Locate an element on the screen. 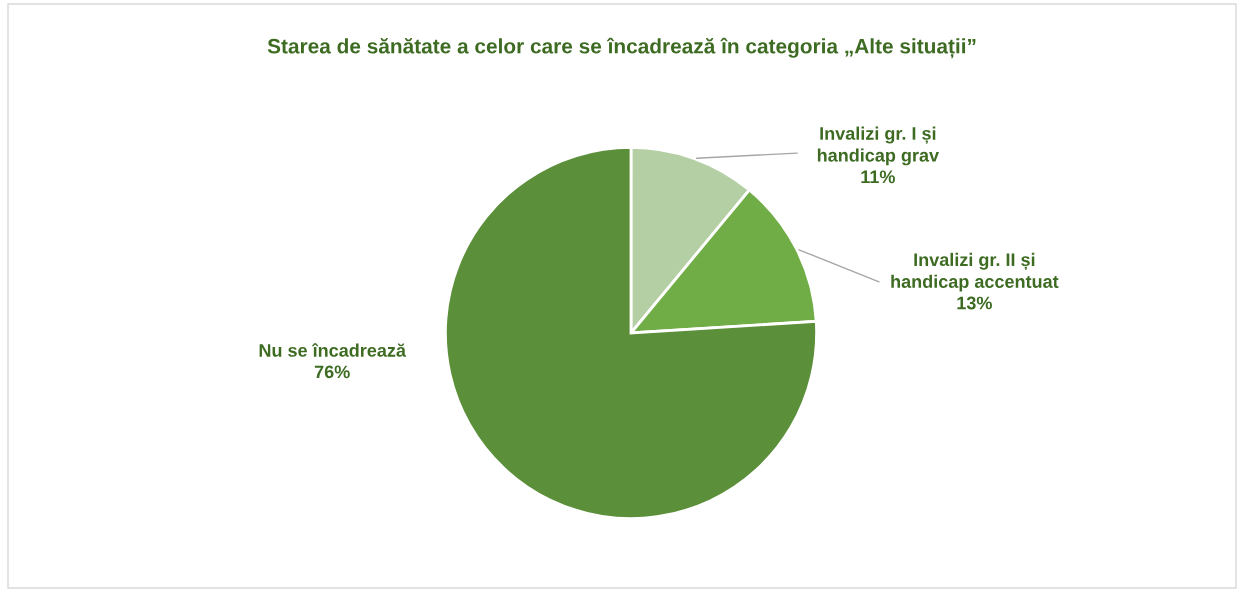  data-label: 76% is located at coordinates (332, 372).